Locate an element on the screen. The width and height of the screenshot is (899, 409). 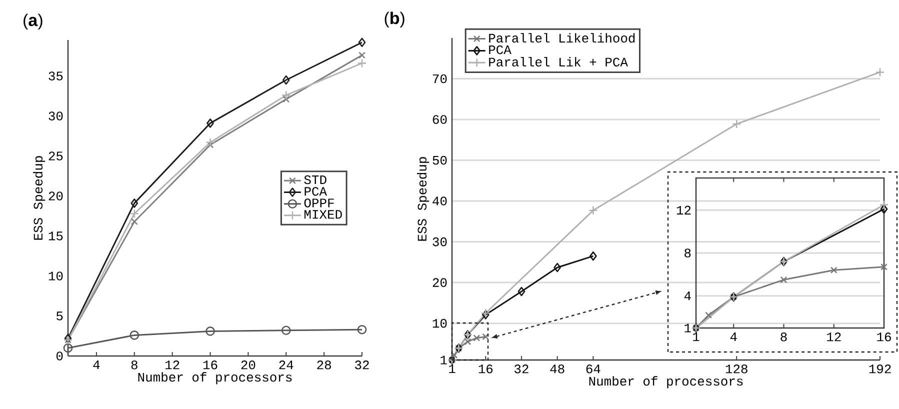
y-tick-label: 35 is located at coordinates (55, 76).